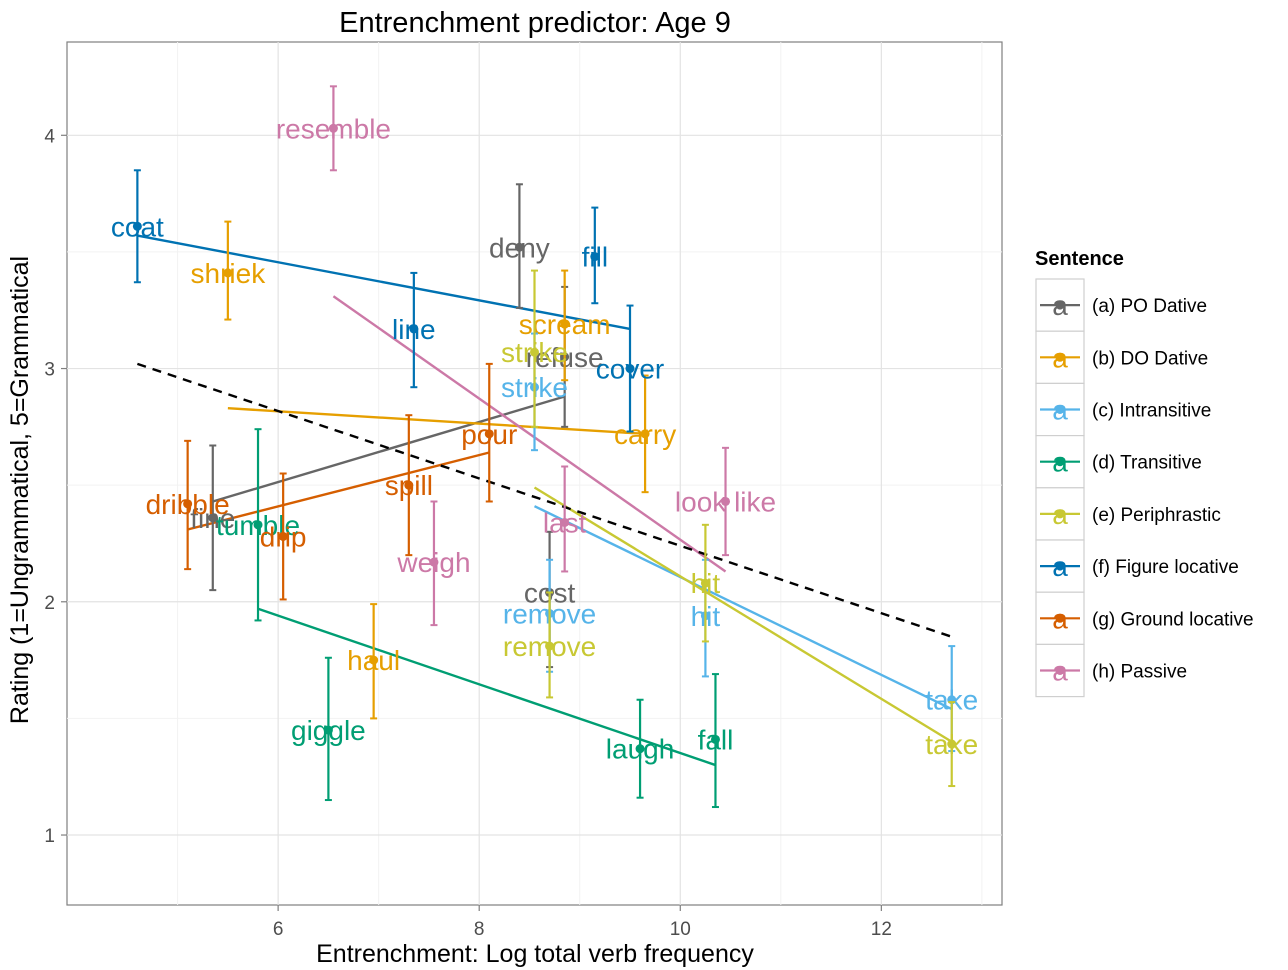 The width and height of the screenshot is (1288, 970). I want to click on legend-entry-label: (d) Transitive, so click(1147, 463).